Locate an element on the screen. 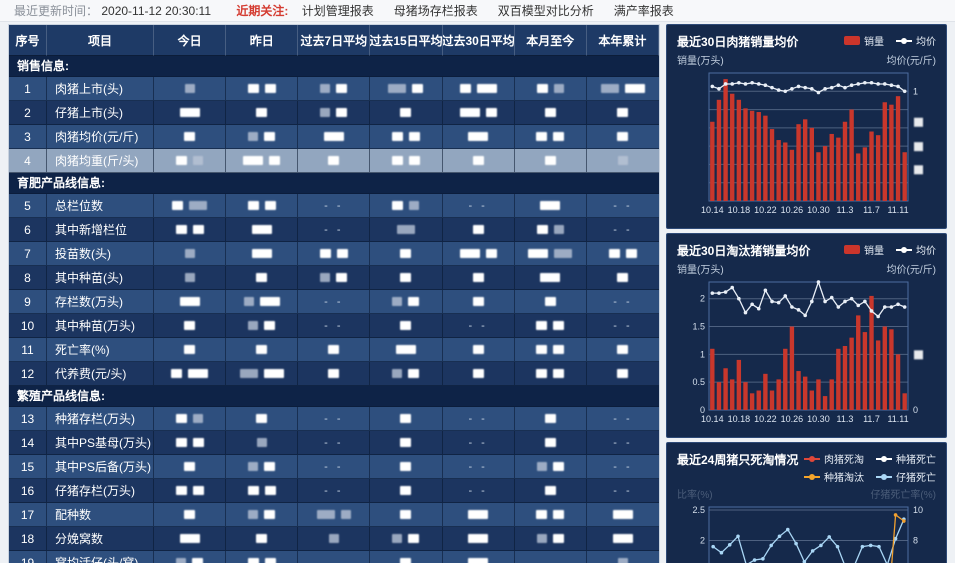  table-row-16: 16 仔猪存栏(万头) - - - - - - is located at coordinates (334, 491).